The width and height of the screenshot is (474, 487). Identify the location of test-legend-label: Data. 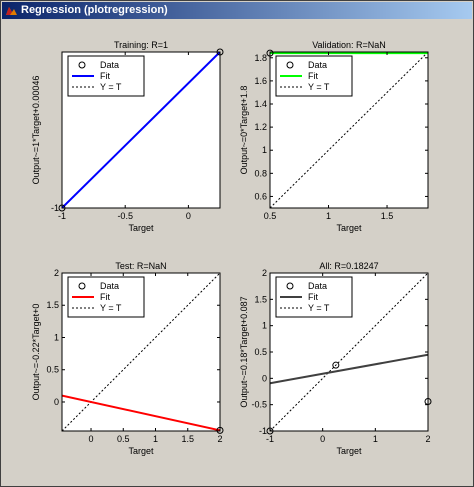
(109, 286).